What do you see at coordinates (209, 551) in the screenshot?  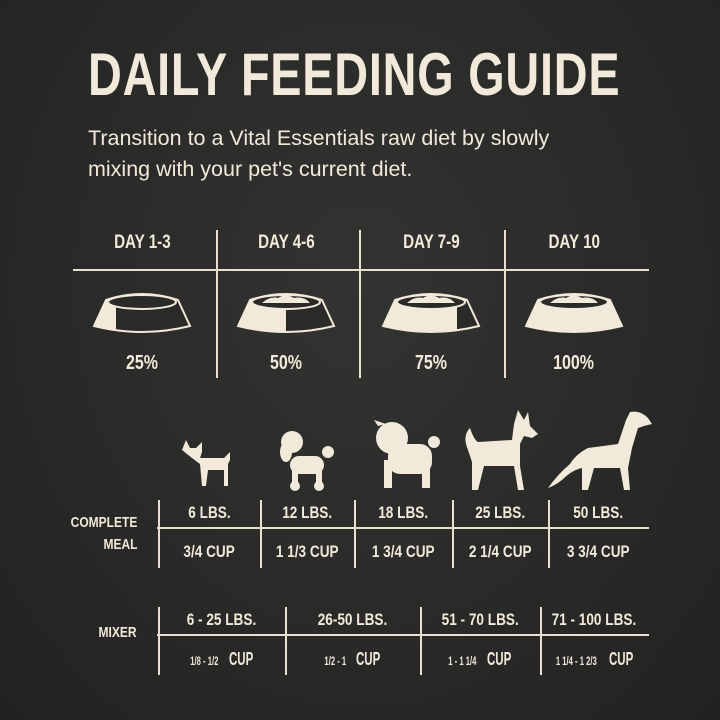 I see `amount-cell: 3/4 CUP` at bounding box center [209, 551].